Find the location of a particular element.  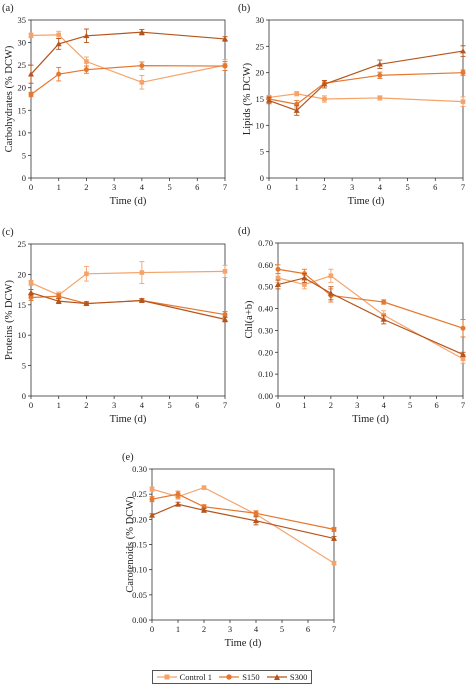

legend-label-control-1: Control 1 is located at coordinates (195, 677).